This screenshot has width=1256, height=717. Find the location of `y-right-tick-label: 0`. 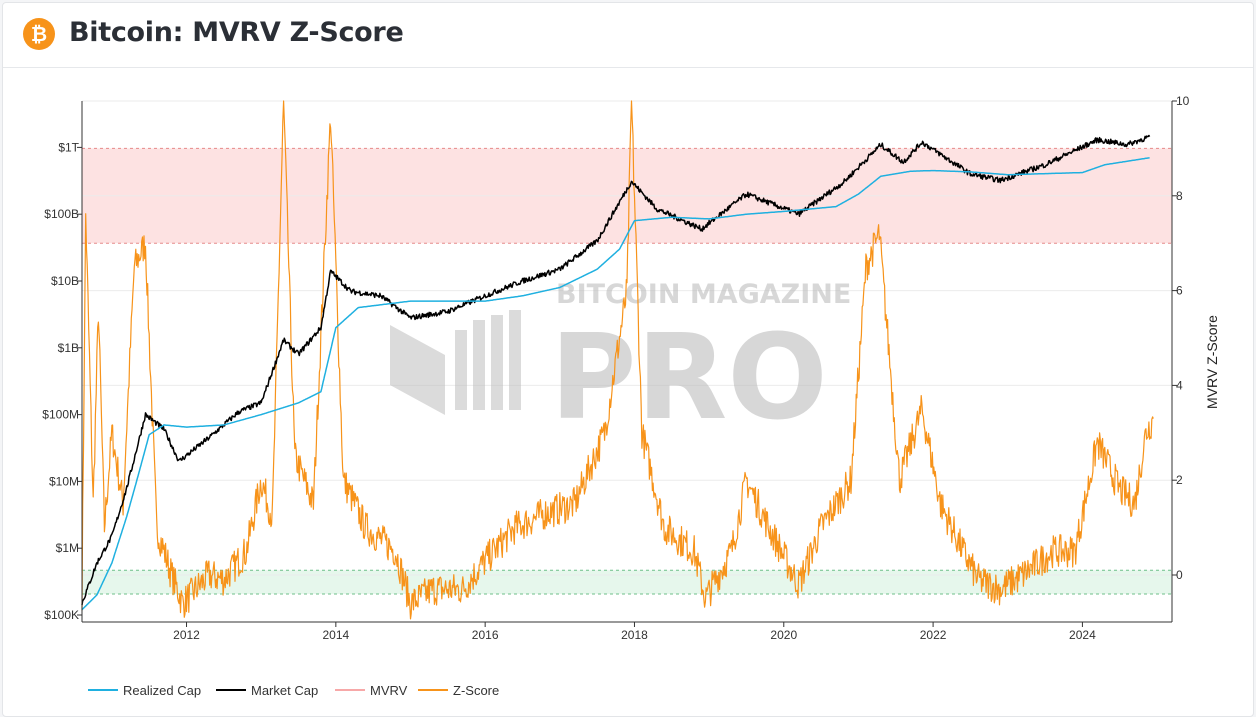

y-right-tick-label: 0 is located at coordinates (1179, 575).